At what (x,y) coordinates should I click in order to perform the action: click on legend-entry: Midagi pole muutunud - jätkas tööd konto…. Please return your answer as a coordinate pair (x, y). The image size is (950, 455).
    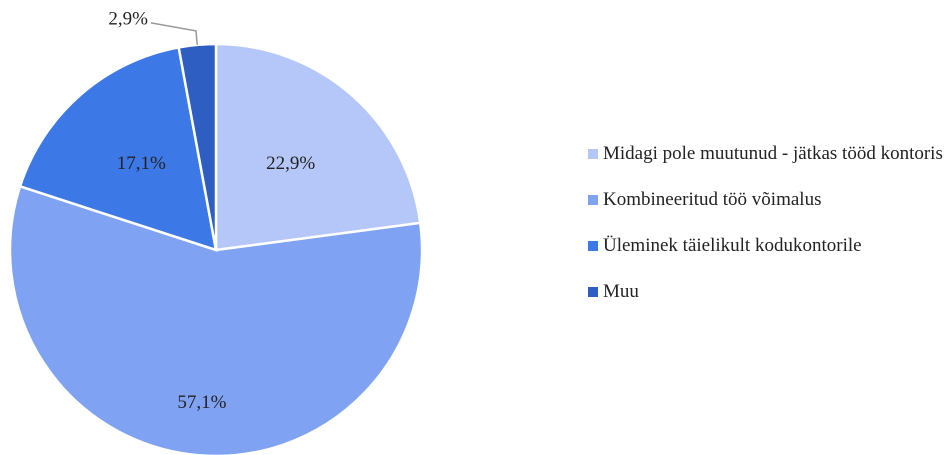
    Looking at the image, I should click on (769, 154).